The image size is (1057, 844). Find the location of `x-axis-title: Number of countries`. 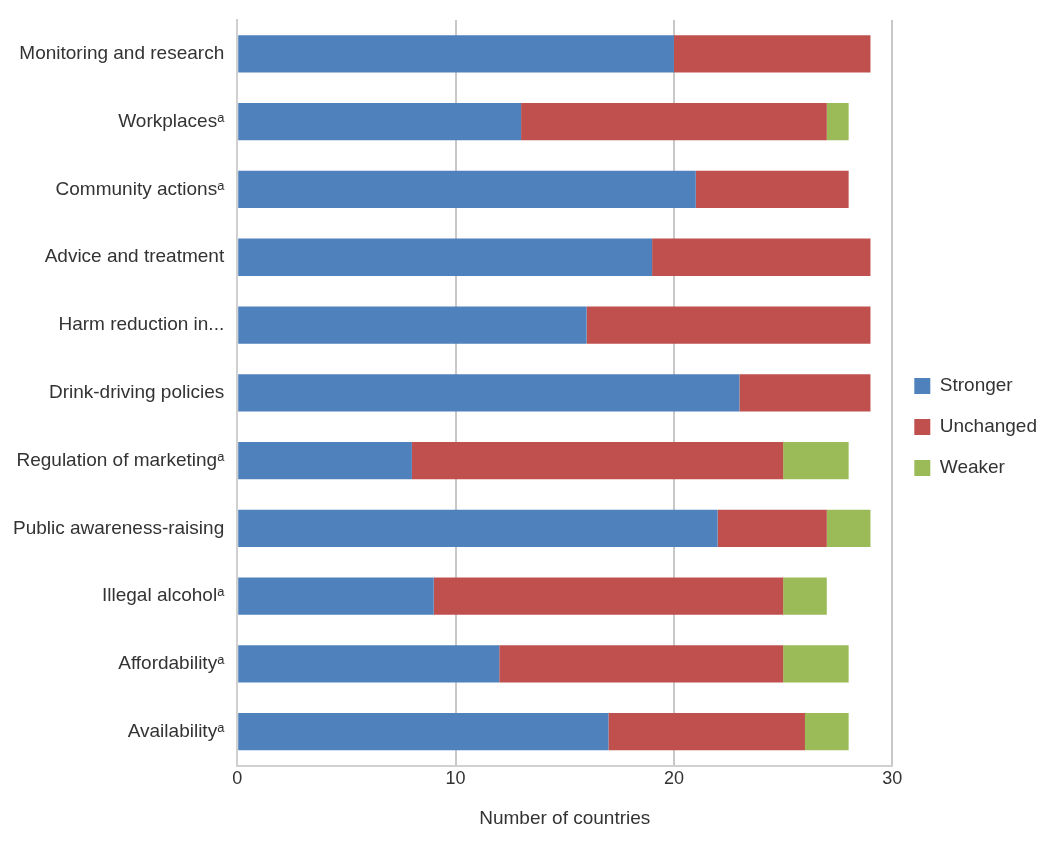

x-axis-title: Number of countries is located at coordinates (565, 817).